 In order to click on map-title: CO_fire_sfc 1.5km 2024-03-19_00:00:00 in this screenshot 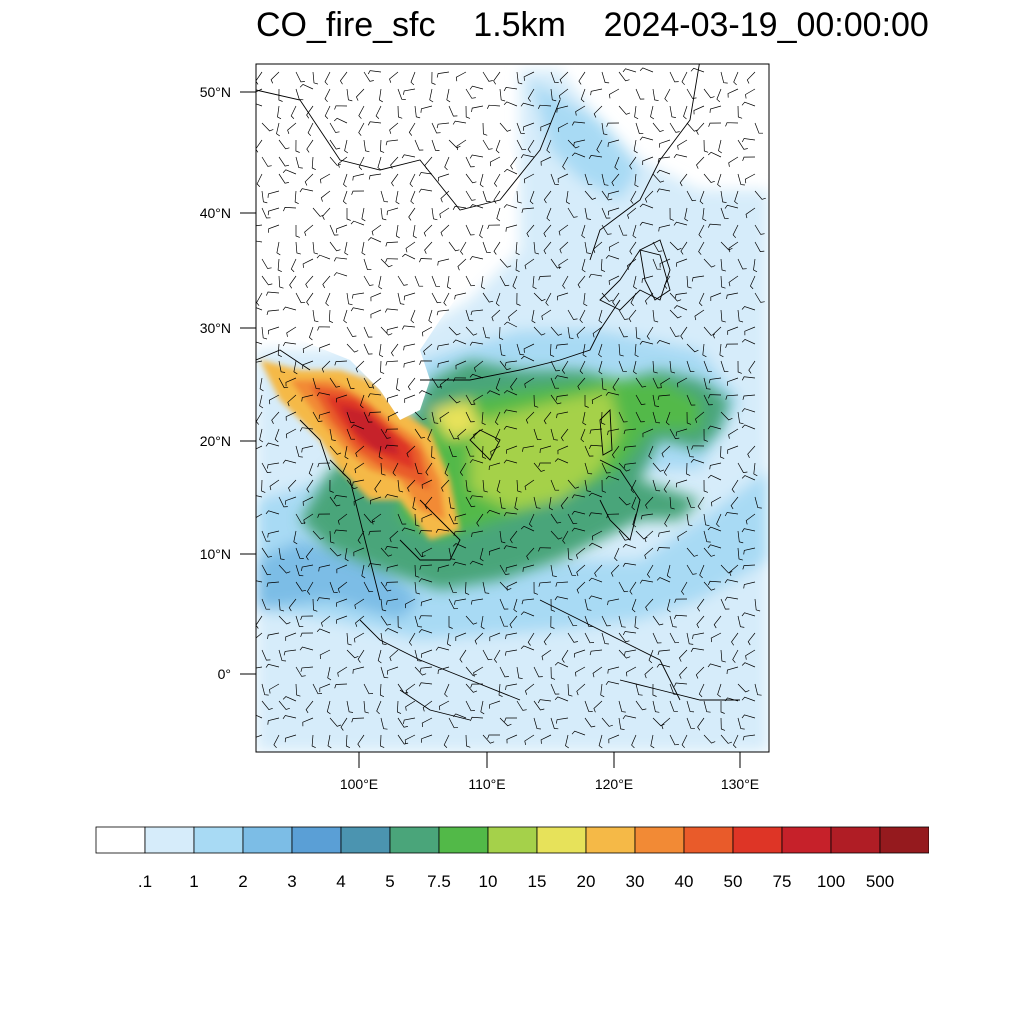, I will do `click(592, 25)`.